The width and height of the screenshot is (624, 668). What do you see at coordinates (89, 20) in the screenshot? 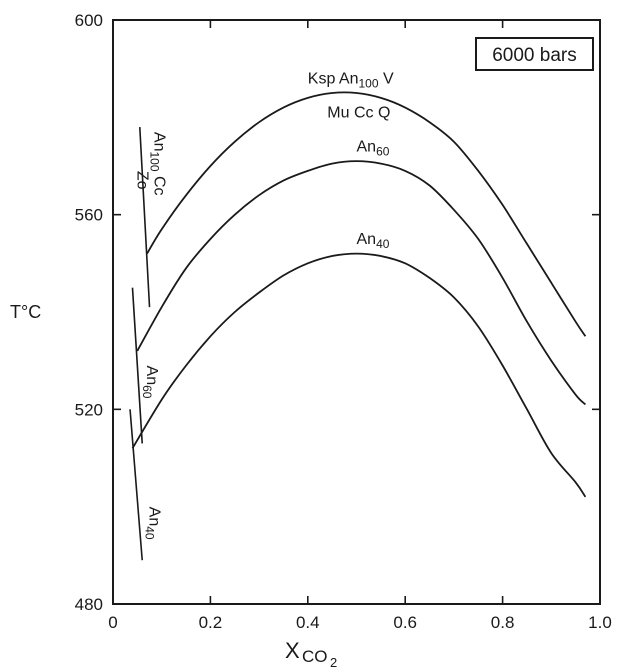
I see `y-tick-label: 600` at bounding box center [89, 20].